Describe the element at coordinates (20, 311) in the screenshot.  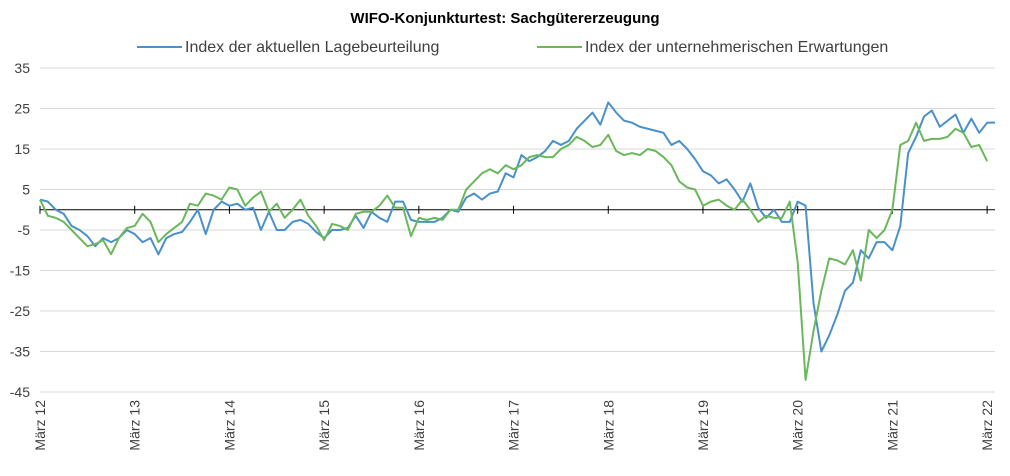
I see `y-tick-label: -25` at that location.